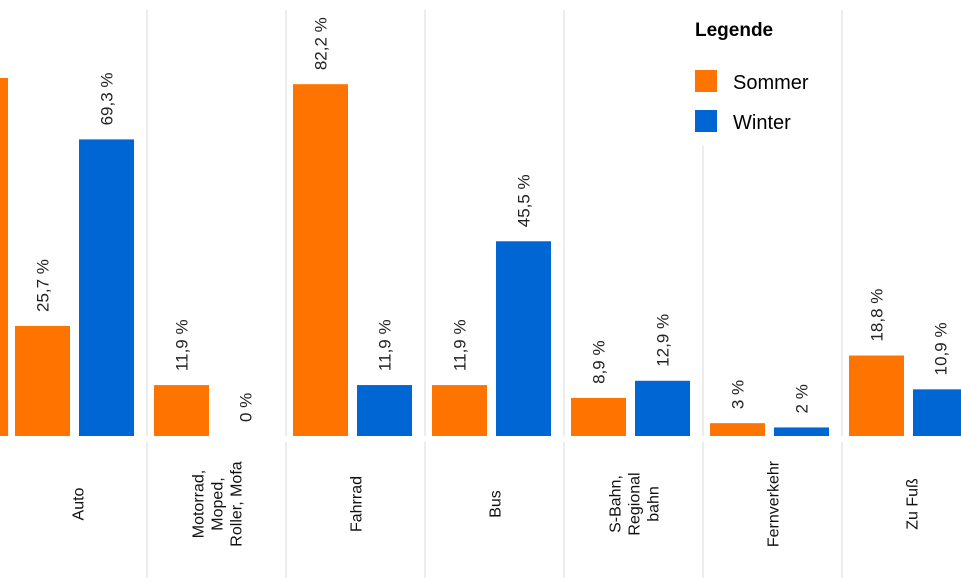 The width and height of the screenshot is (961, 581). What do you see at coordinates (663, 340) in the screenshot?
I see `data-label-winter: 12,9 %` at bounding box center [663, 340].